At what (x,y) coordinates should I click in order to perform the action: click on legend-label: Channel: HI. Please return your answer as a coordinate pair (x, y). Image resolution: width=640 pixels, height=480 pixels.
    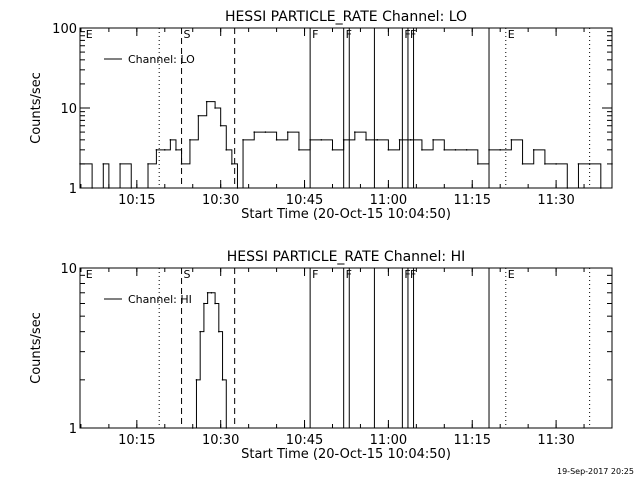
    Looking at the image, I should click on (160, 299).